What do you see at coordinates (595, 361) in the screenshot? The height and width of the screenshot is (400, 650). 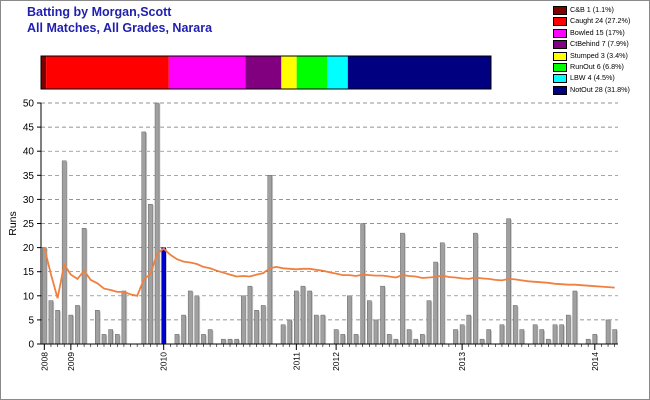 I see `x-tick-label: 2014` at bounding box center [595, 361].